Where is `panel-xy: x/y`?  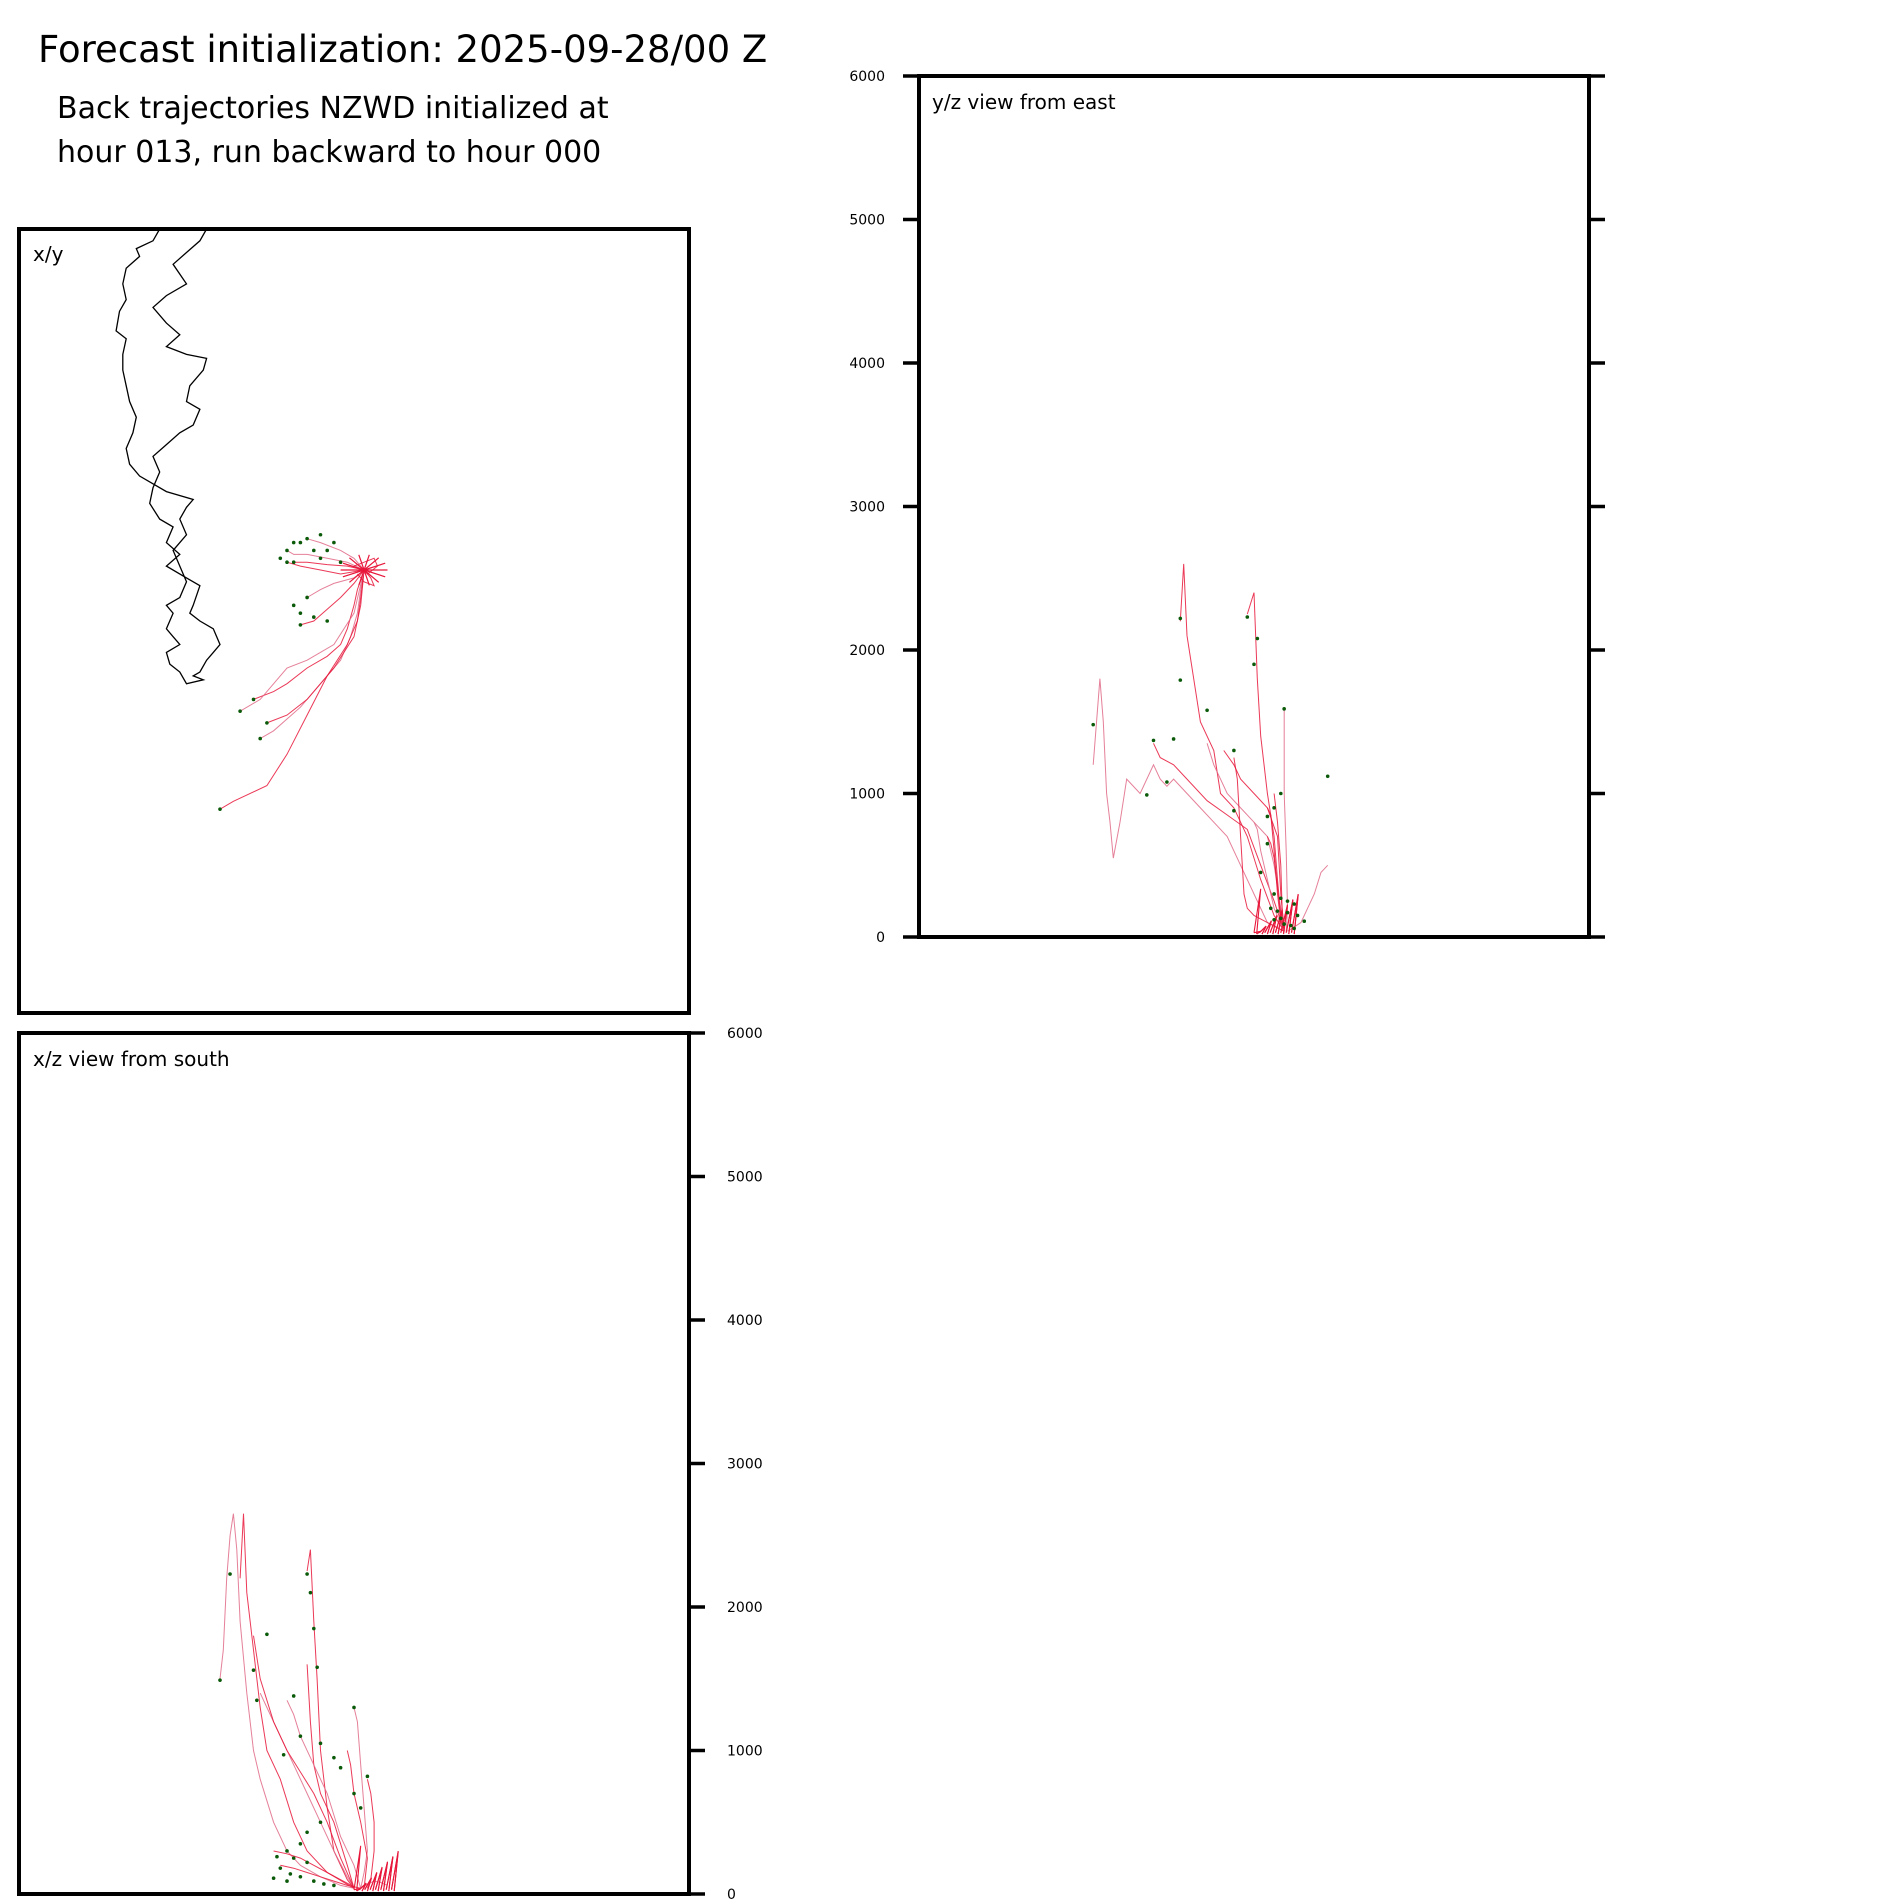
panel-xy: x/y is located at coordinates (354, 621).